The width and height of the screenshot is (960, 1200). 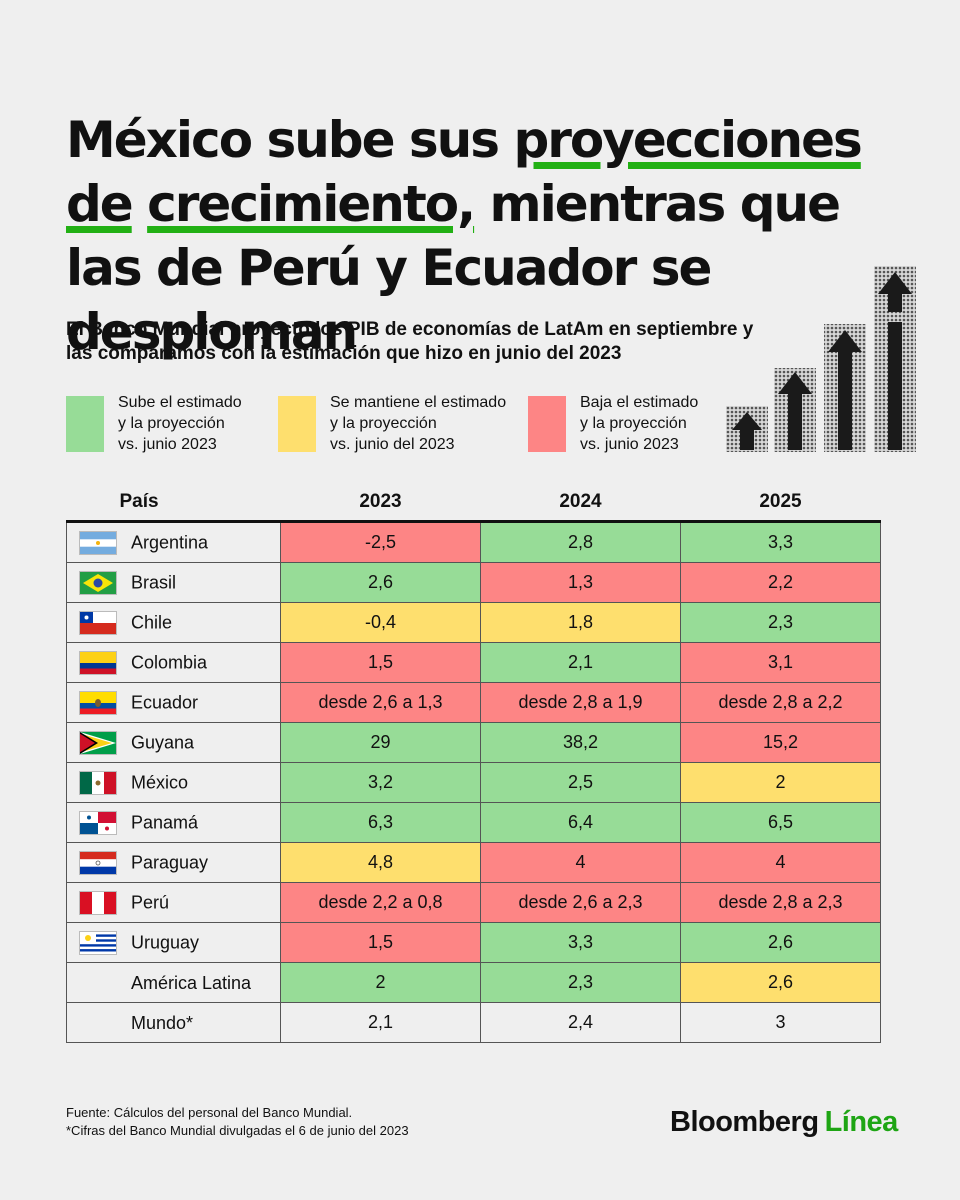 I want to click on country-name: Ecuador, so click(x=165, y=702).